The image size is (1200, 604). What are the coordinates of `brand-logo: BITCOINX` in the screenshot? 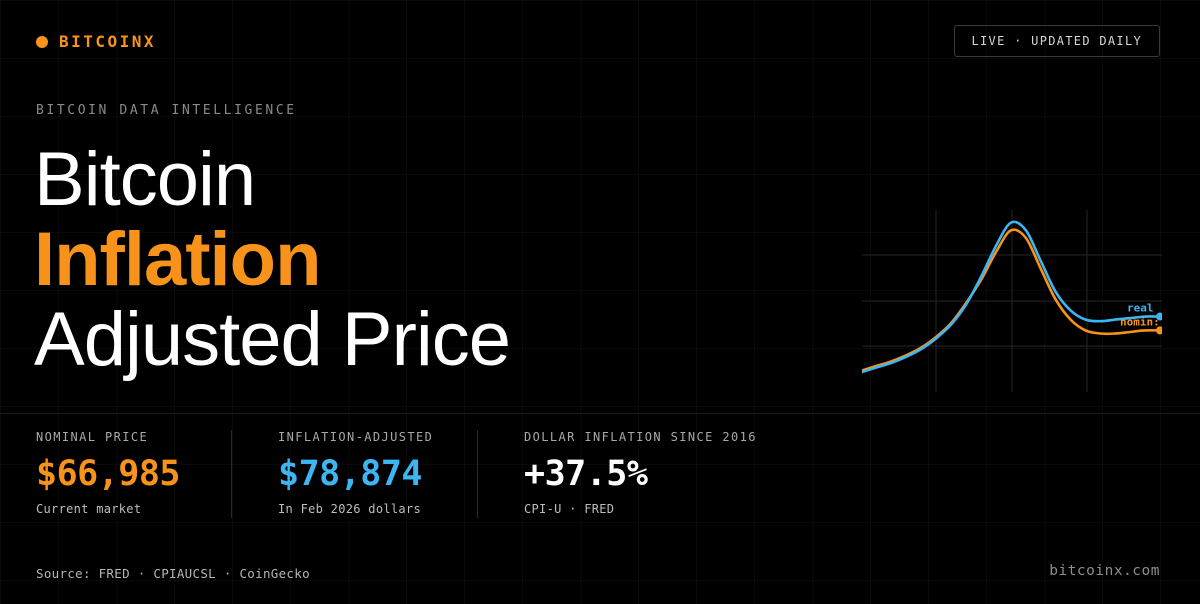 It's located at (96, 41).